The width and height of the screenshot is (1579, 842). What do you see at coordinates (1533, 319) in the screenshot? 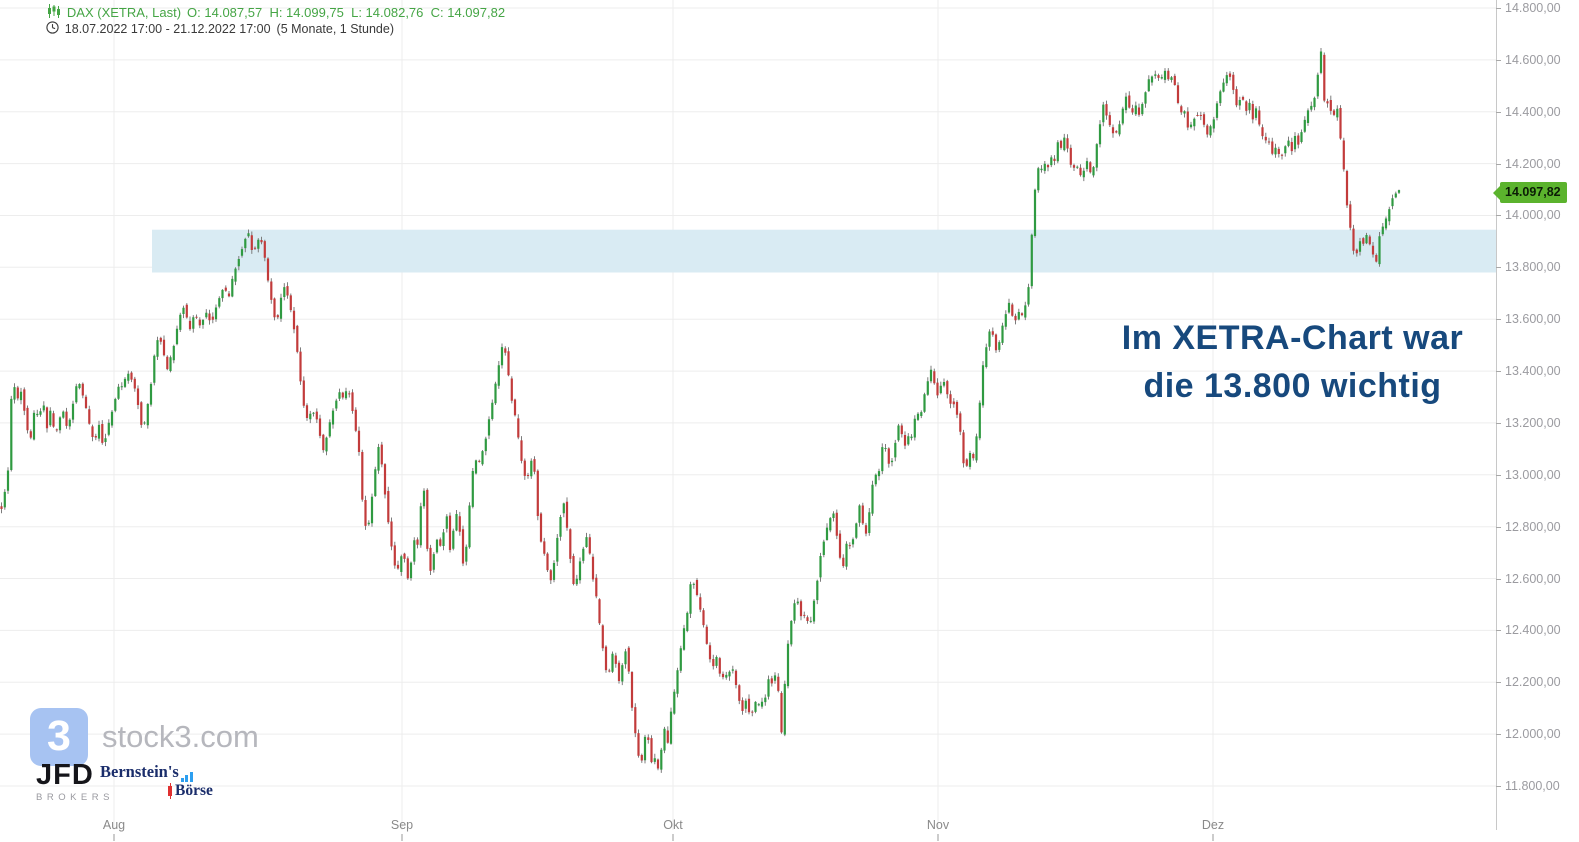
I see `price-axis-label: 13.600,00` at bounding box center [1533, 319].